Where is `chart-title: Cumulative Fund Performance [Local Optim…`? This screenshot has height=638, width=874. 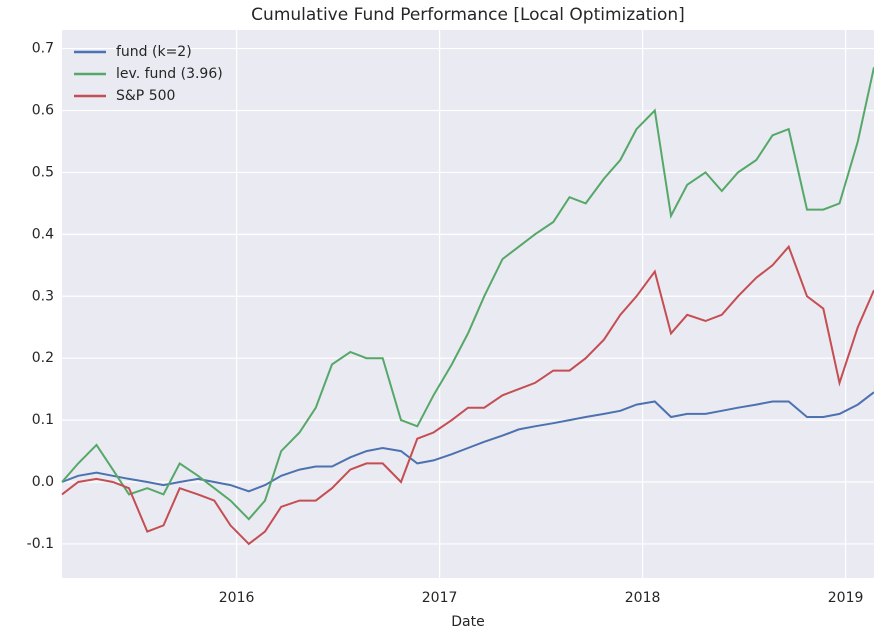
chart-title: Cumulative Fund Performance [Local Optim… is located at coordinates (468, 15).